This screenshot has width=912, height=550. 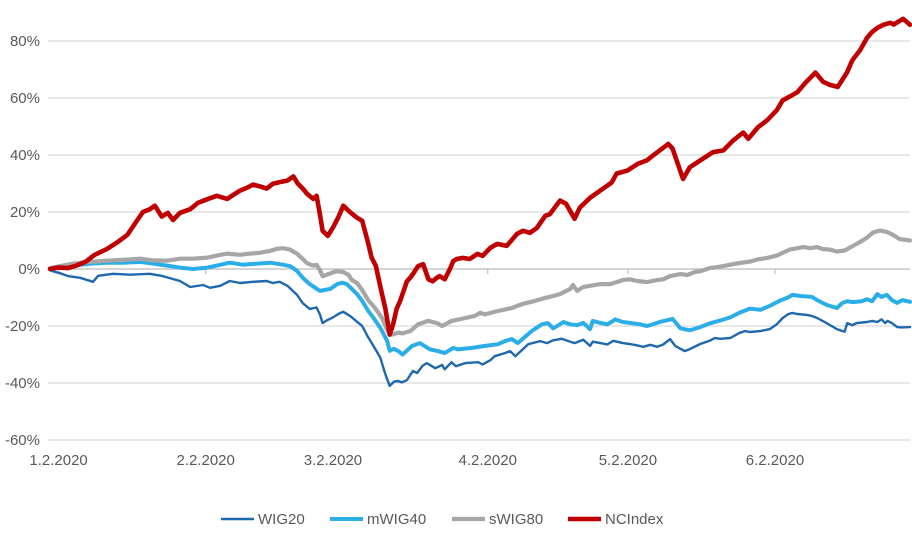 What do you see at coordinates (775, 460) in the screenshot?
I see `x-axis-label: 6.2.2020` at bounding box center [775, 460].